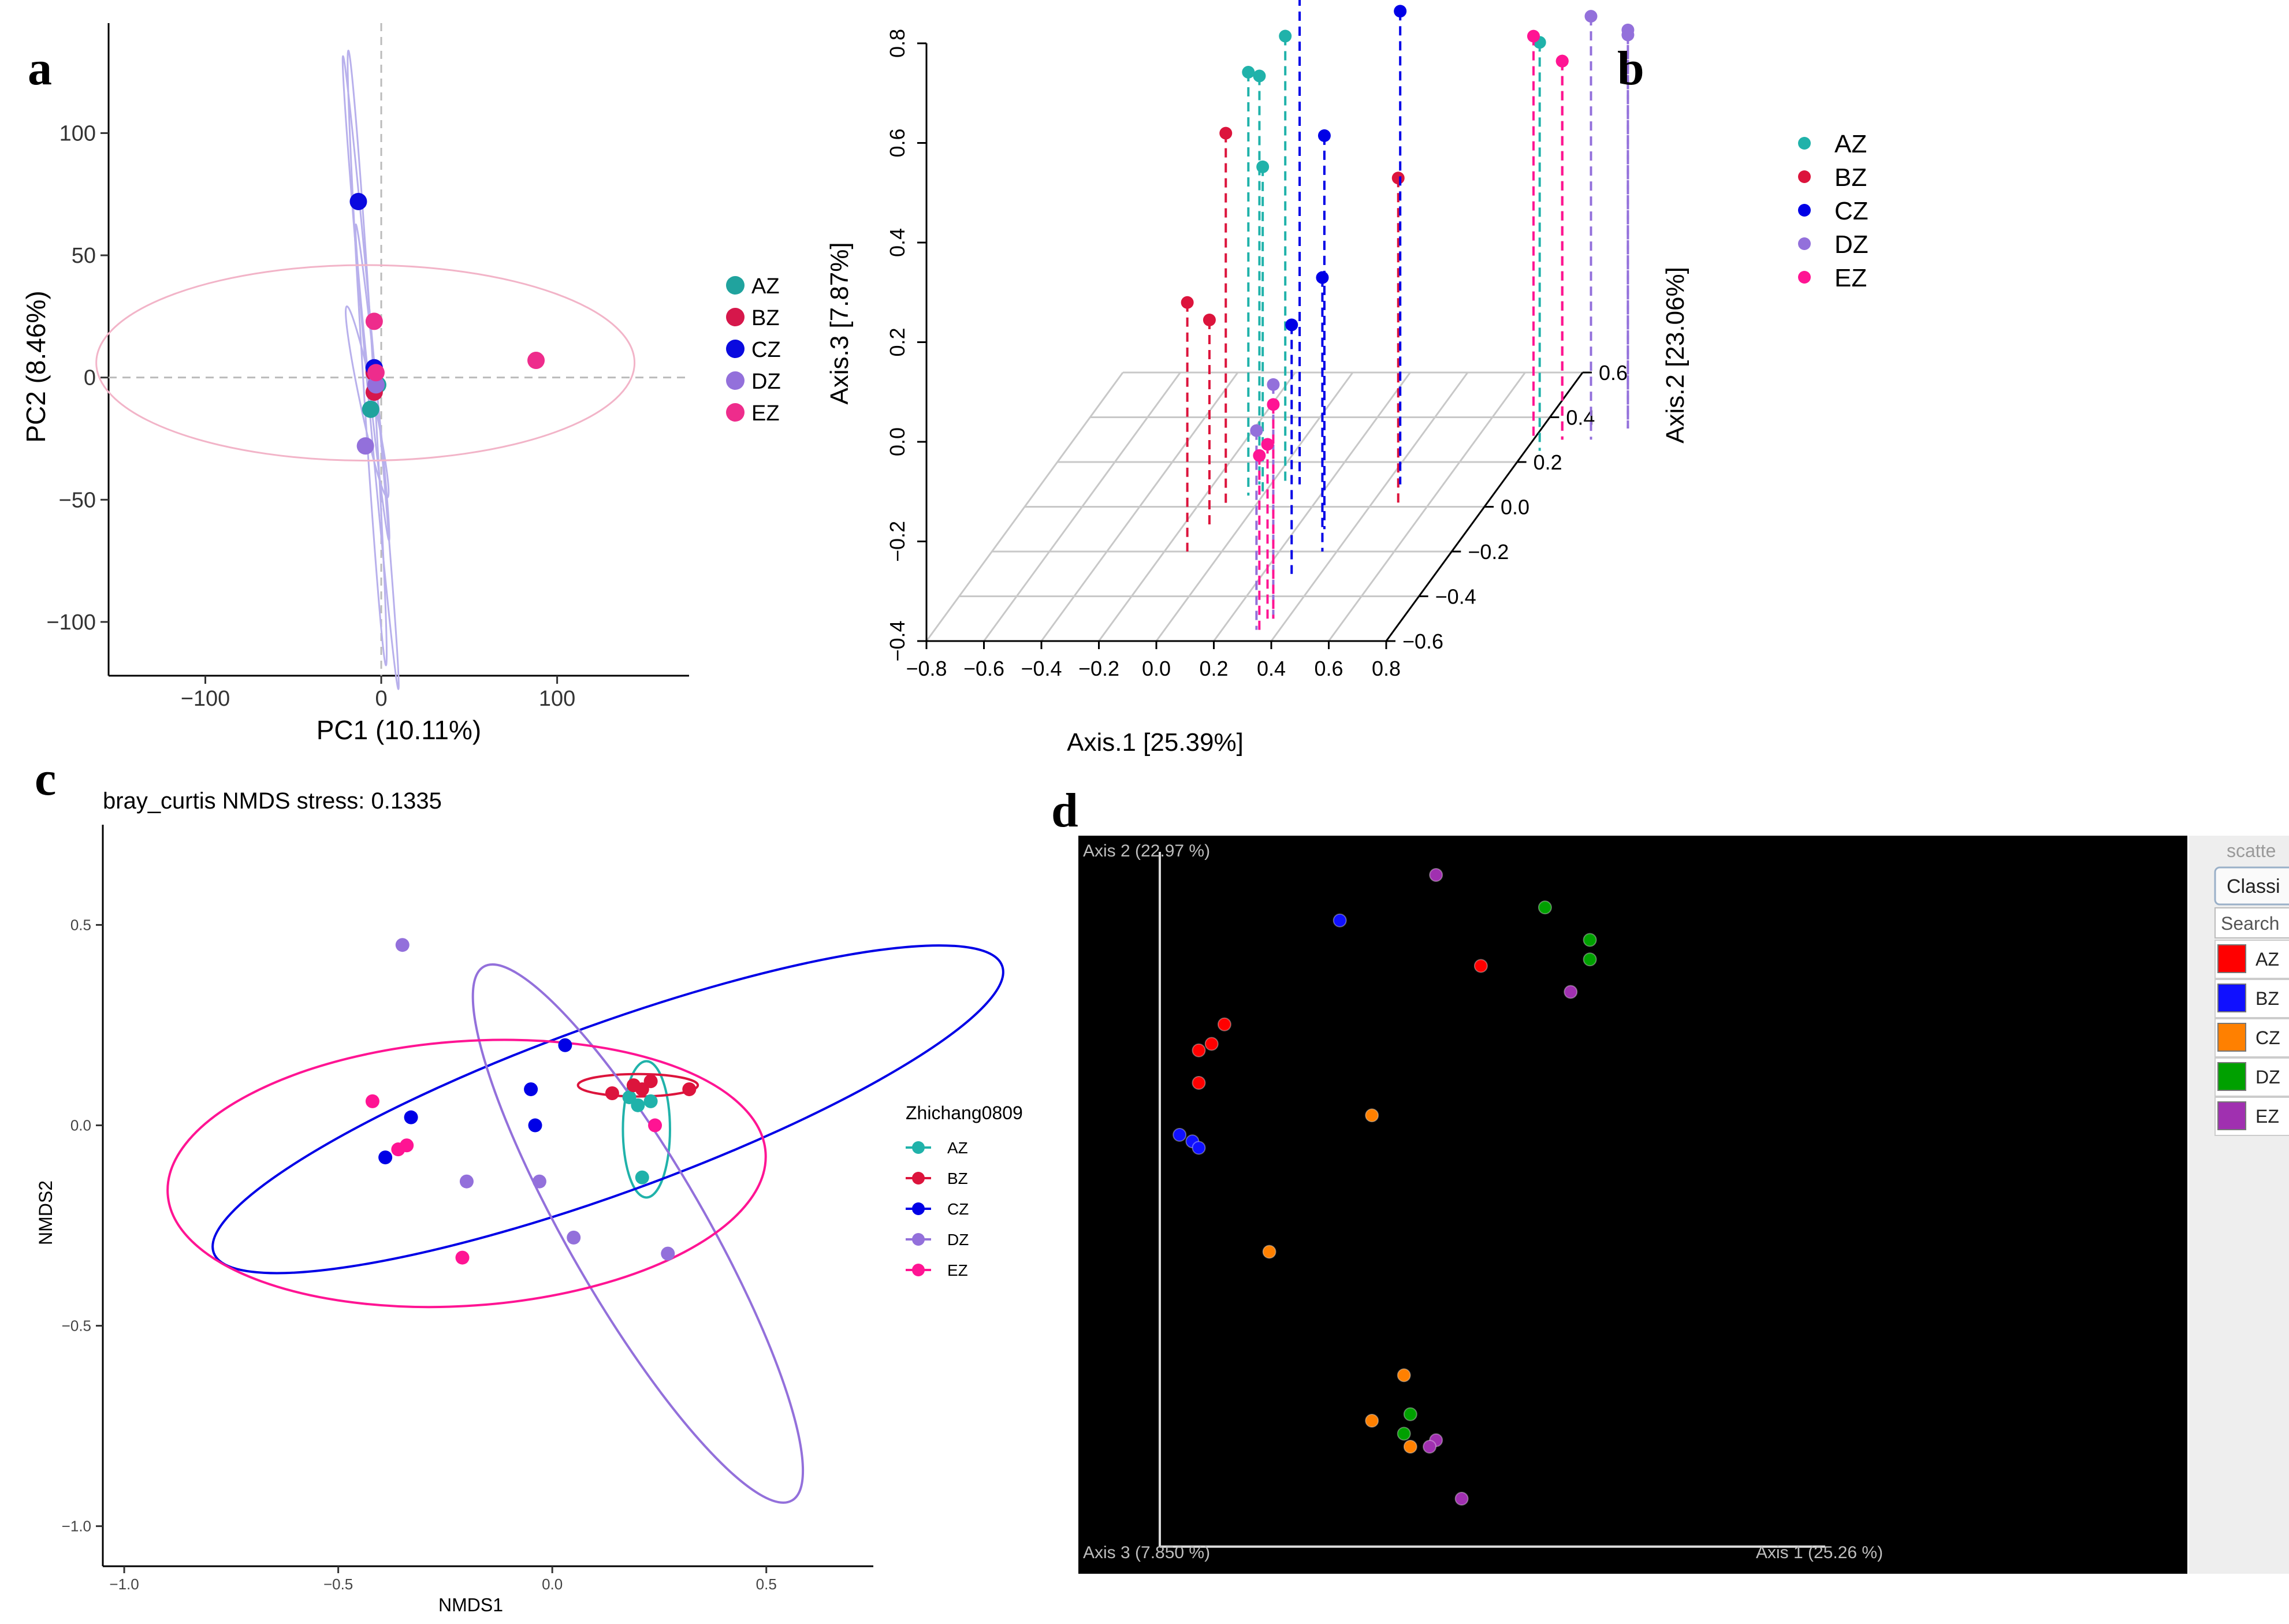 The image size is (2289, 1624). I want to click on y-axis-title: PC2 (8.46%), so click(36, 366).